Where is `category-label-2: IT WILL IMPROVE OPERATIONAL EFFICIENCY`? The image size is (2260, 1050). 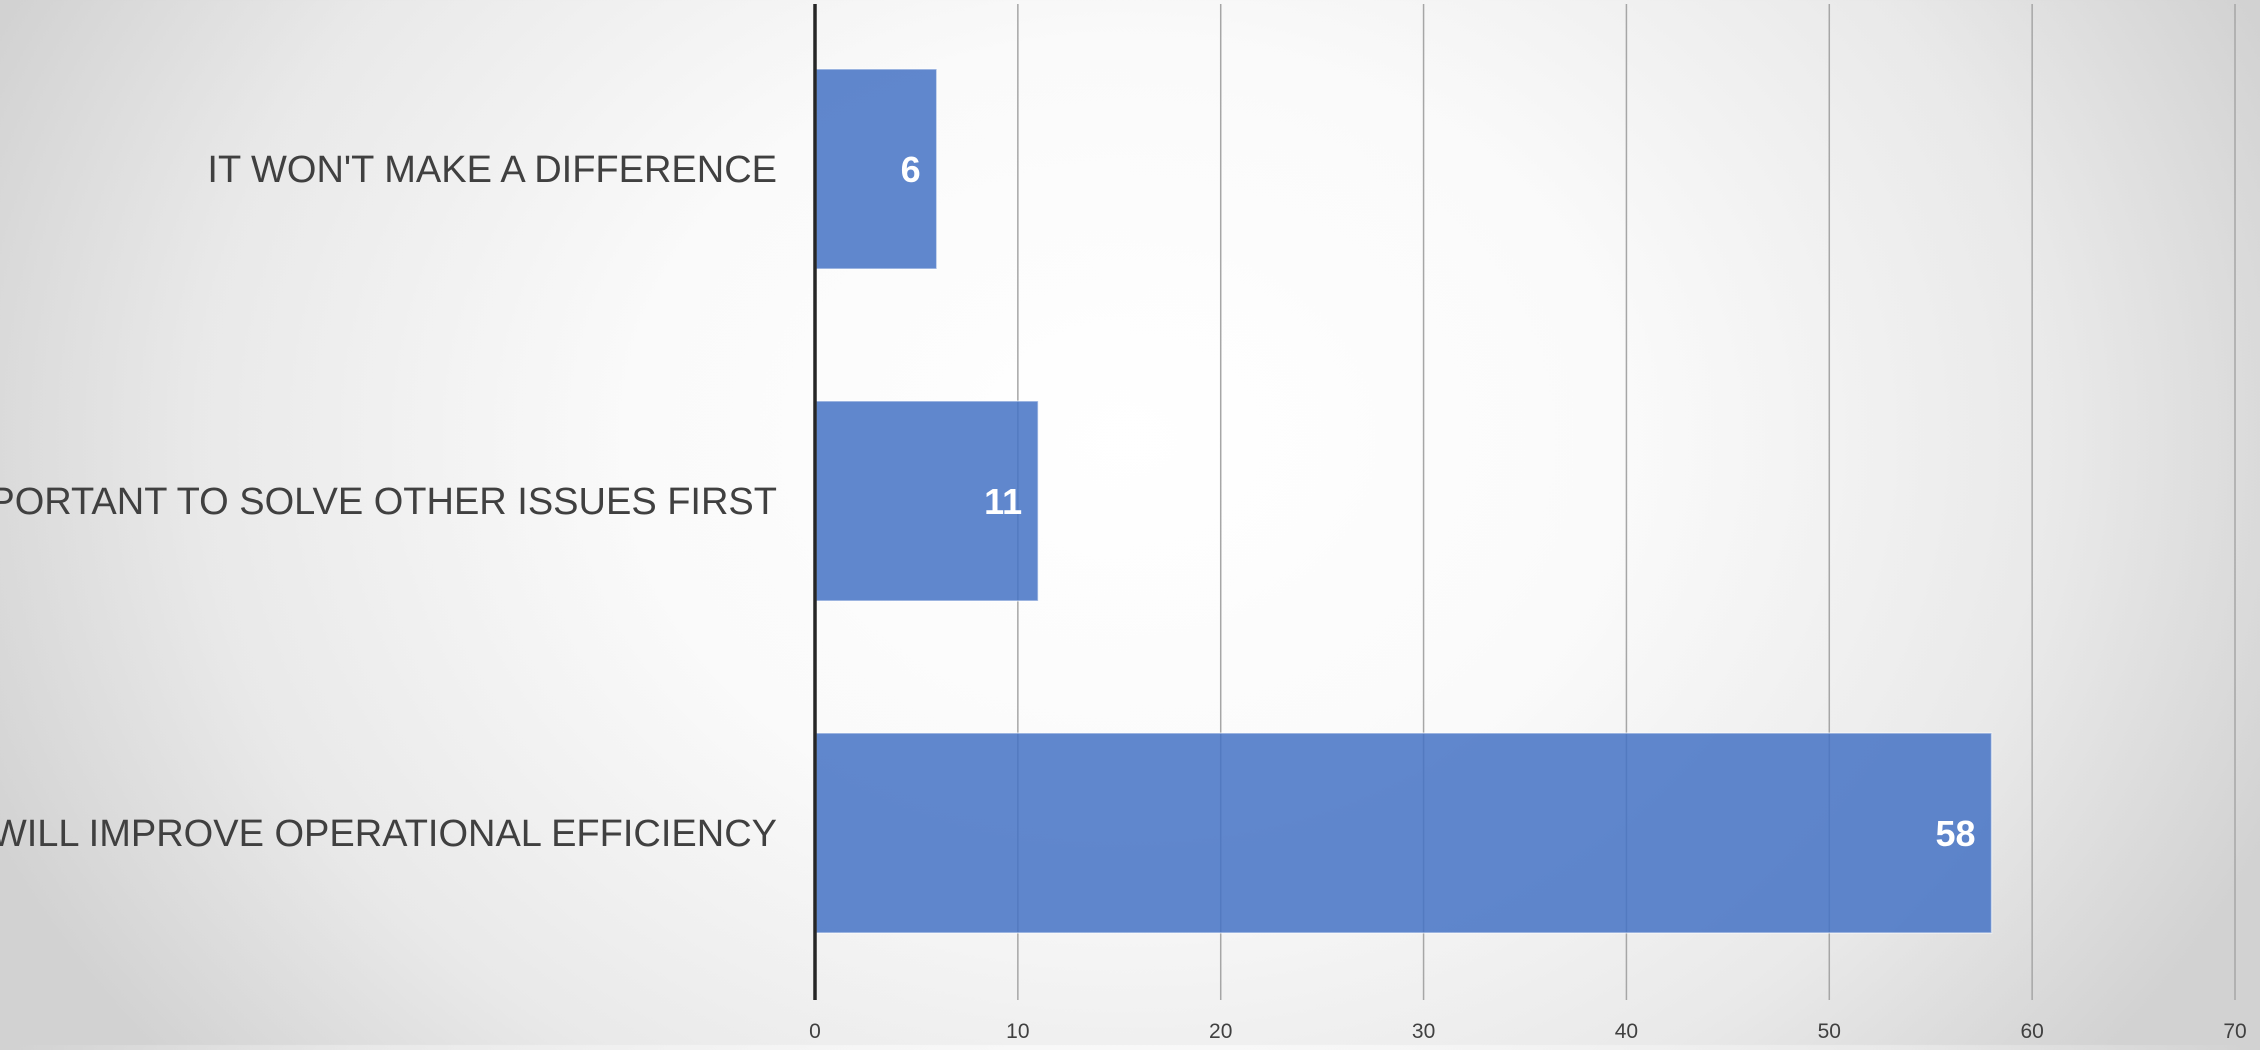 category-label-2: IT WILL IMPROVE OPERATIONAL EFFICIENCY is located at coordinates (388, 834).